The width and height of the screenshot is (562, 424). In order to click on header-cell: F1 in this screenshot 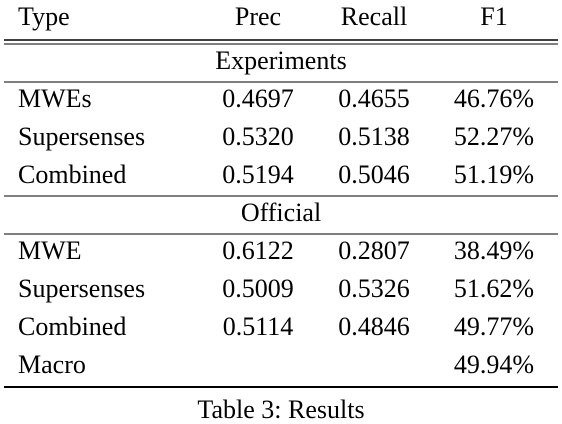, I will do `click(493, 16)`.